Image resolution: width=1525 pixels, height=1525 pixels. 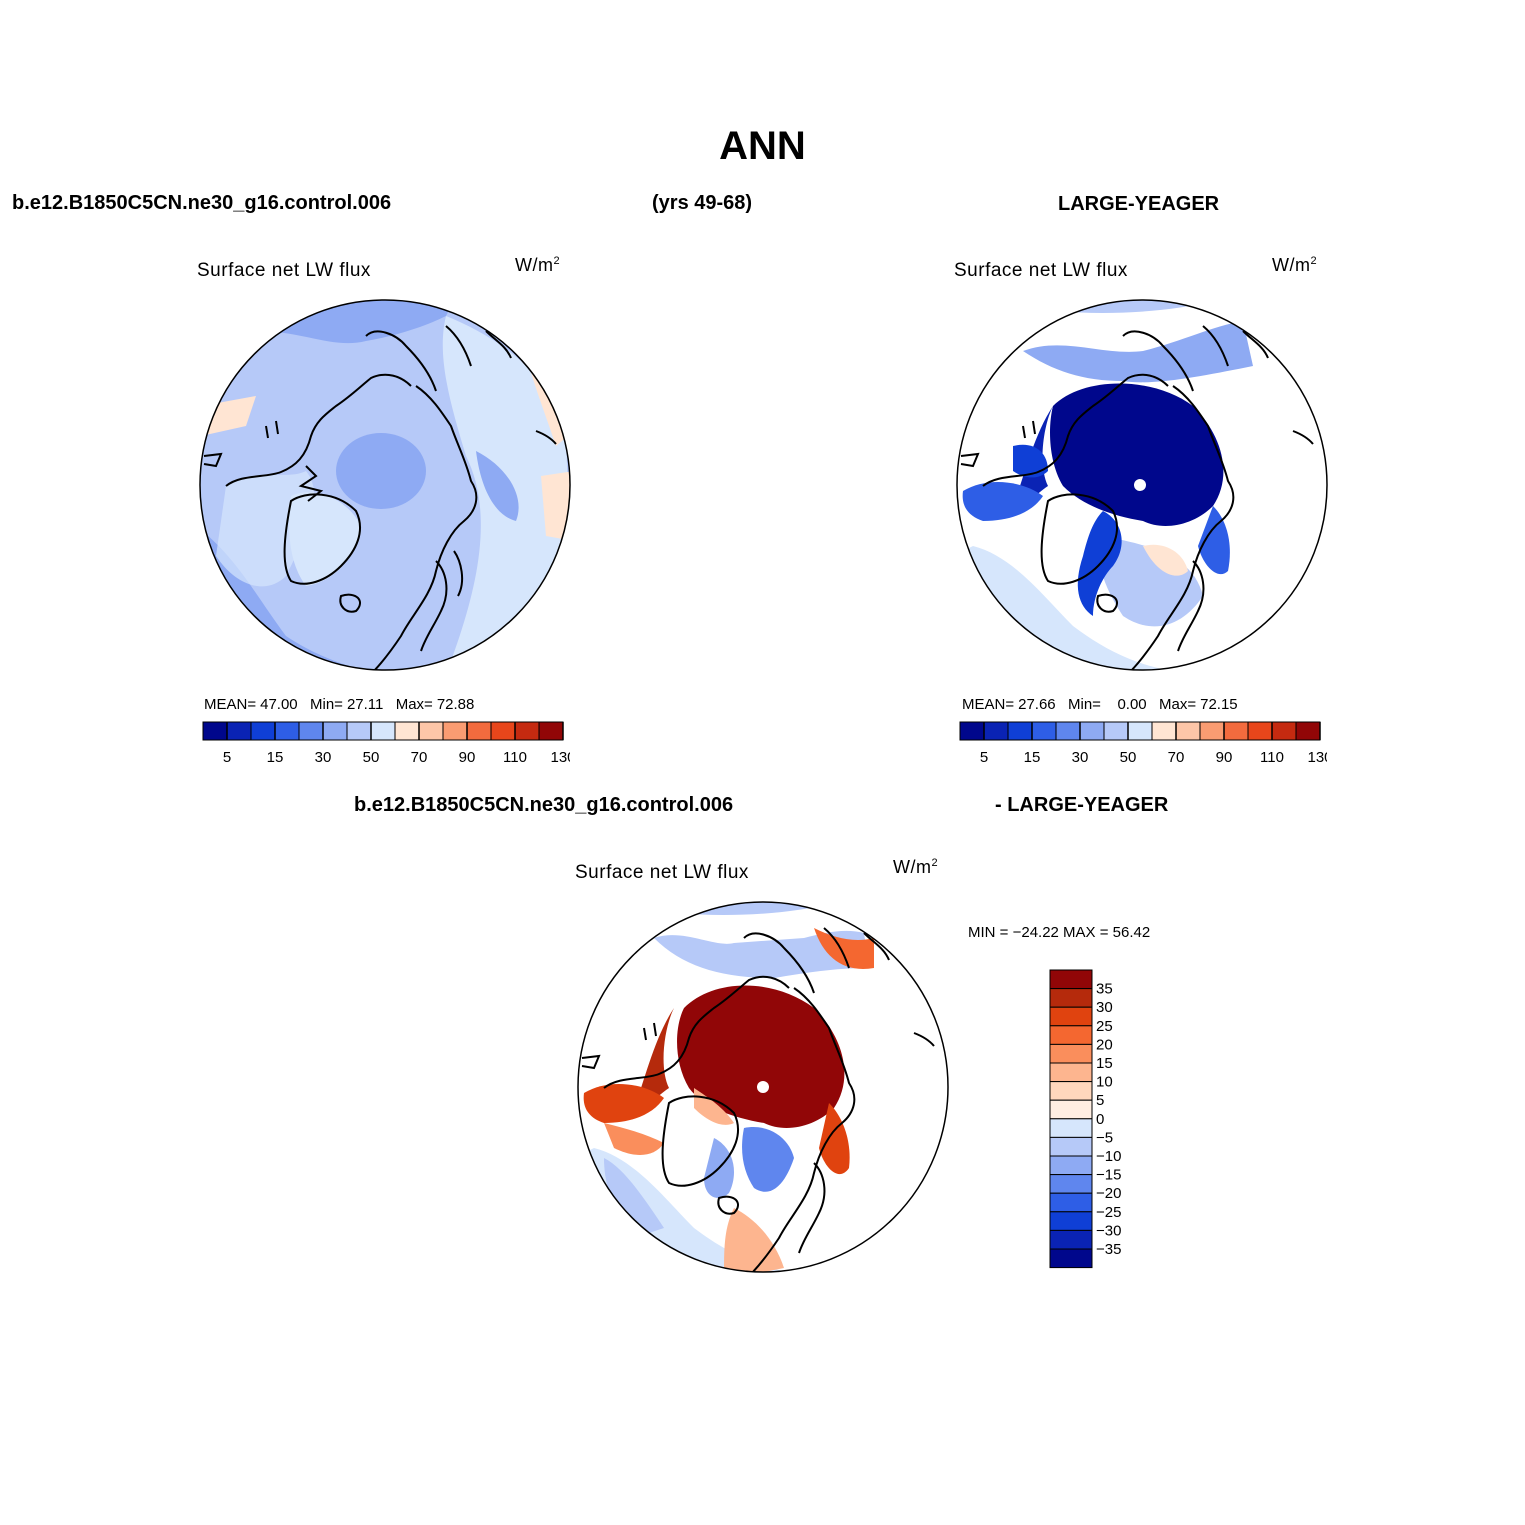 What do you see at coordinates (544, 805) in the screenshot?
I see `diff-case-header: b.e12.B1850C5CN.ne30_g16.control.006` at bounding box center [544, 805].